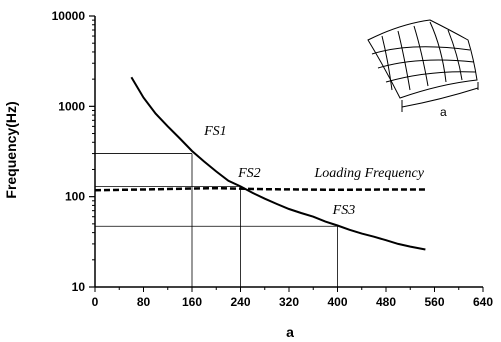 Image resolution: width=501 pixels, height=342 pixels. What do you see at coordinates (215, 131) in the screenshot?
I see `annotation-label: FS1` at bounding box center [215, 131].